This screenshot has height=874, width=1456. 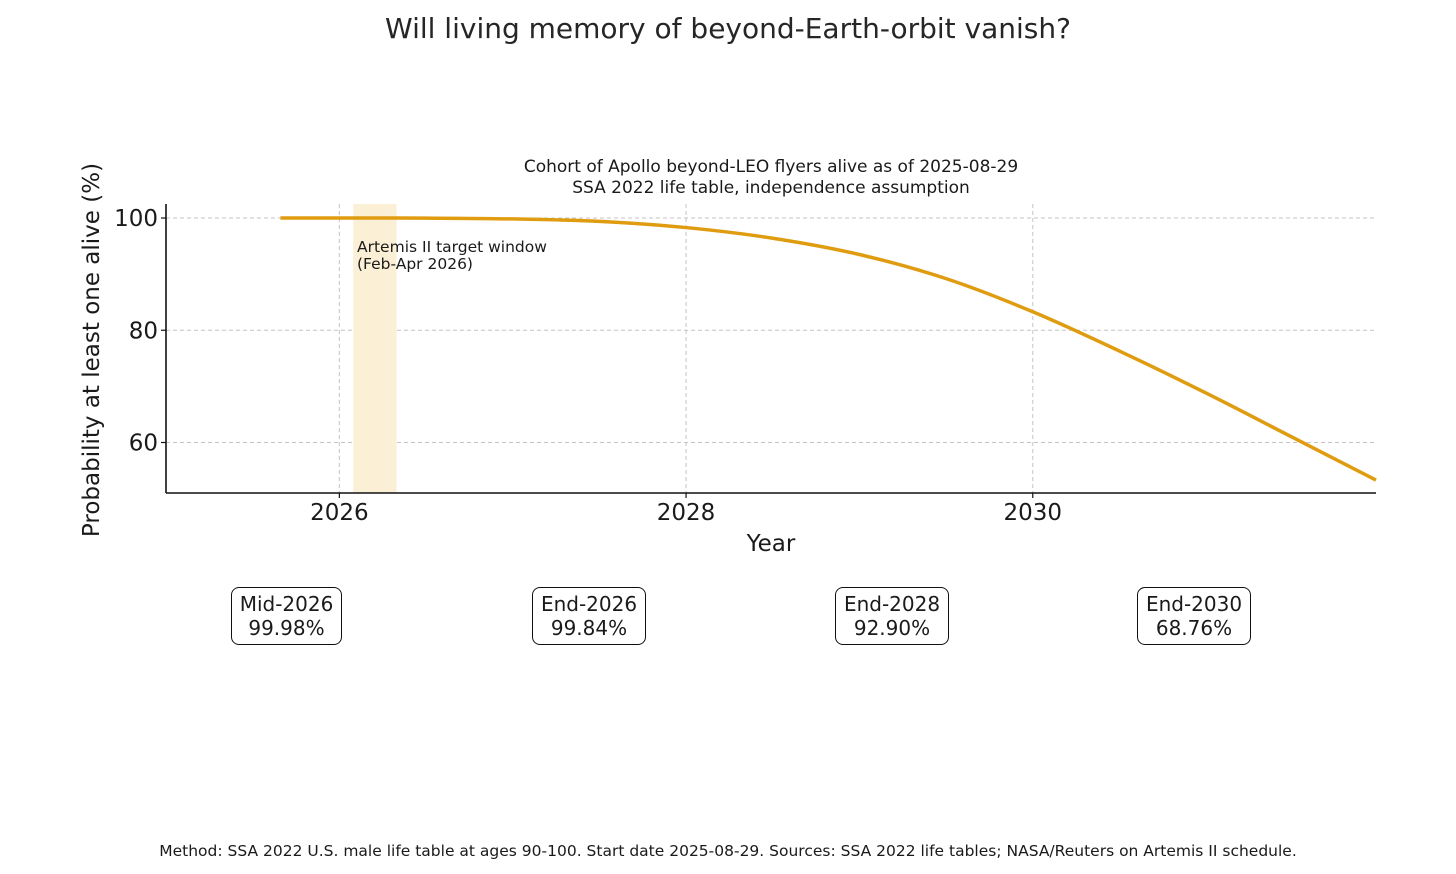 I want to click on milestone-value: 92.90%, so click(x=892, y=628).